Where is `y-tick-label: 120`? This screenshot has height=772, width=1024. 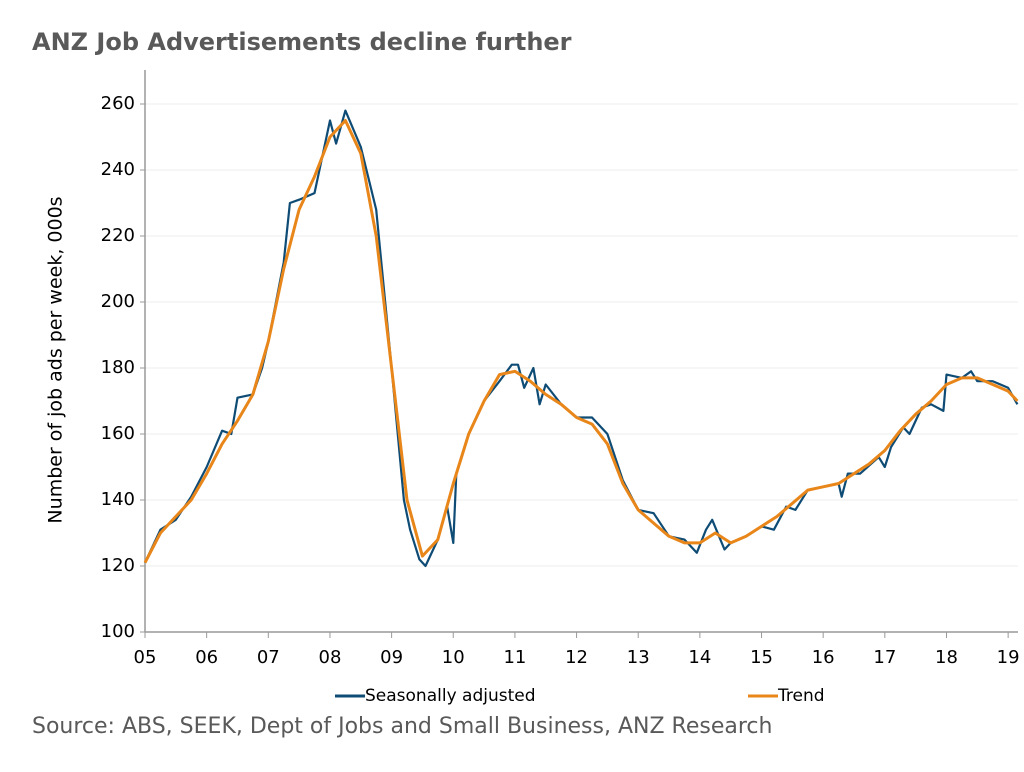
y-tick-label: 120 is located at coordinates (118, 565).